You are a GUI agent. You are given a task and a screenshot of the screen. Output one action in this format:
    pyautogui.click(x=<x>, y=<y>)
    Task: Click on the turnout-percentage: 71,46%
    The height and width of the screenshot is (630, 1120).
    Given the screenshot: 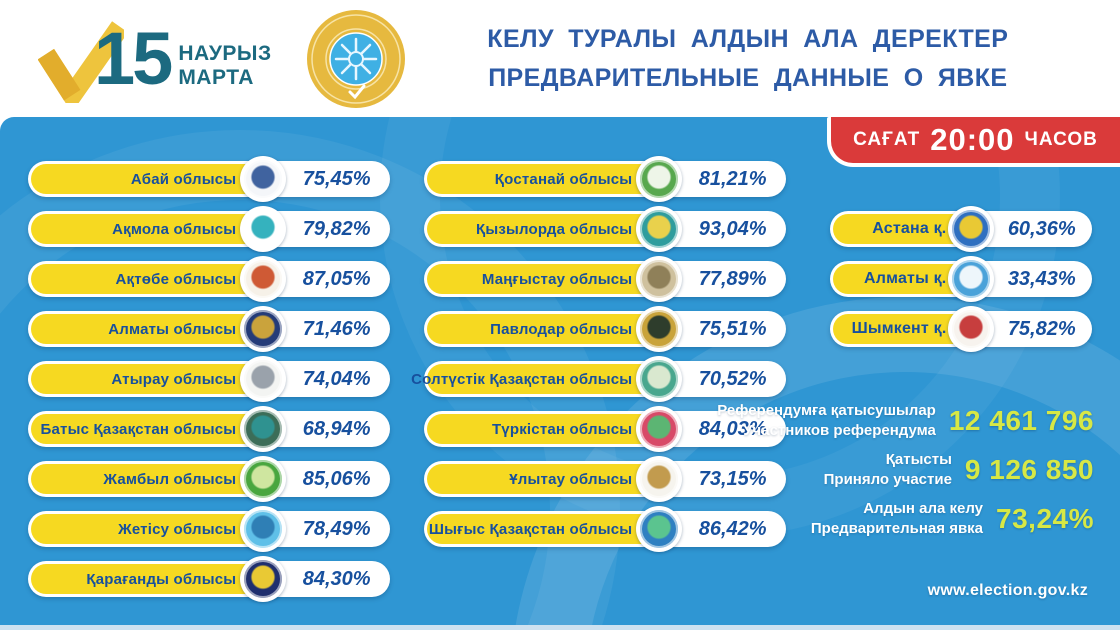 What is the action you would take?
    pyautogui.click(x=336, y=328)
    